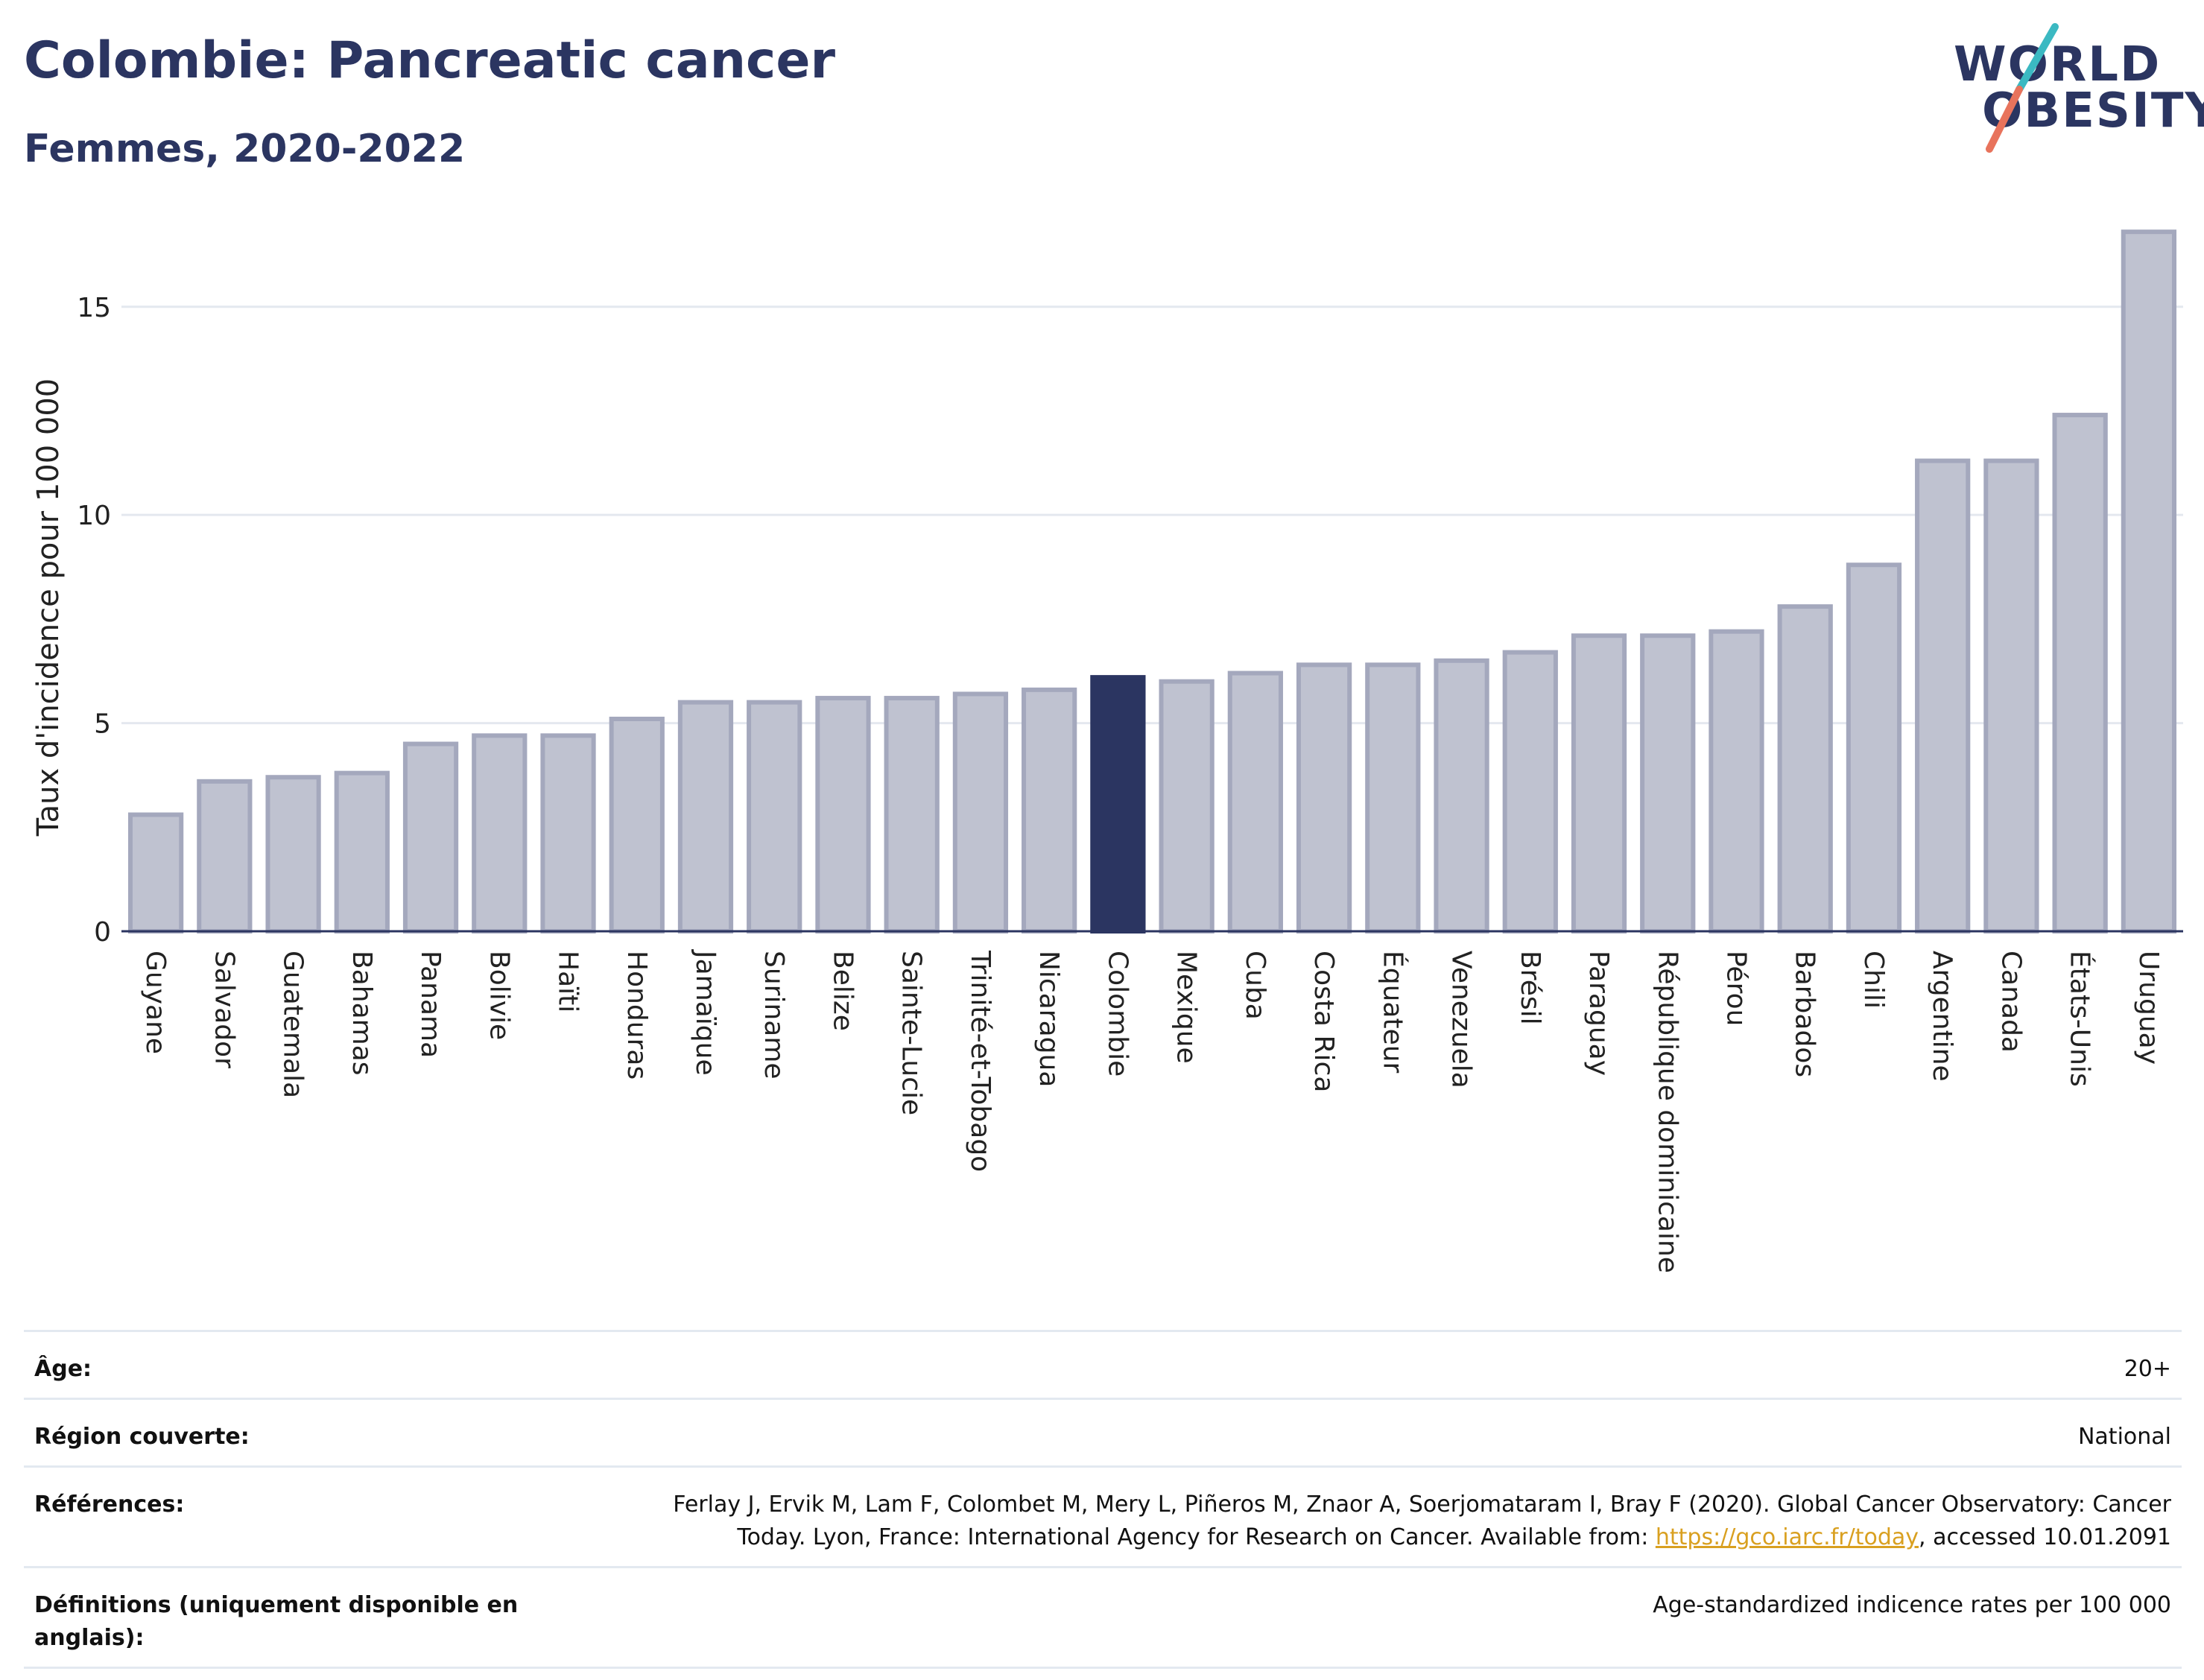 The height and width of the screenshot is (1680, 2204). What do you see at coordinates (2022, 88) in the screenshot?
I see `logo-slash-icon` at bounding box center [2022, 88].